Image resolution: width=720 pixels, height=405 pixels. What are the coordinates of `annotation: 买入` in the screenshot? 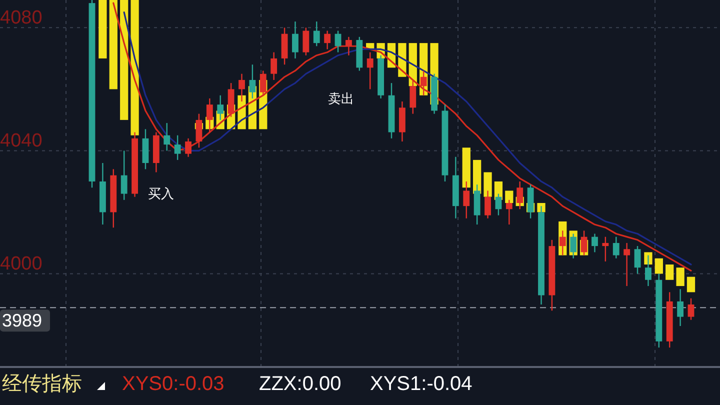 It's located at (161, 193).